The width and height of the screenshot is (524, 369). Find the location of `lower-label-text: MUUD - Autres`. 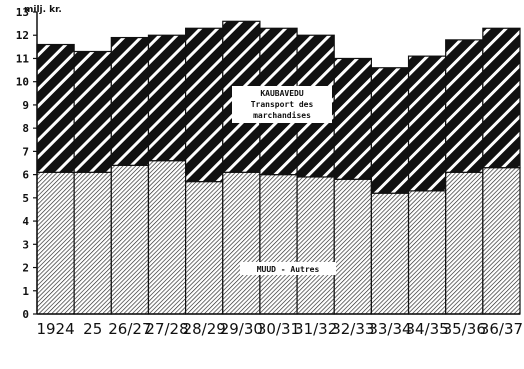

lower-label-text: MUUD - Autres is located at coordinates (288, 269).